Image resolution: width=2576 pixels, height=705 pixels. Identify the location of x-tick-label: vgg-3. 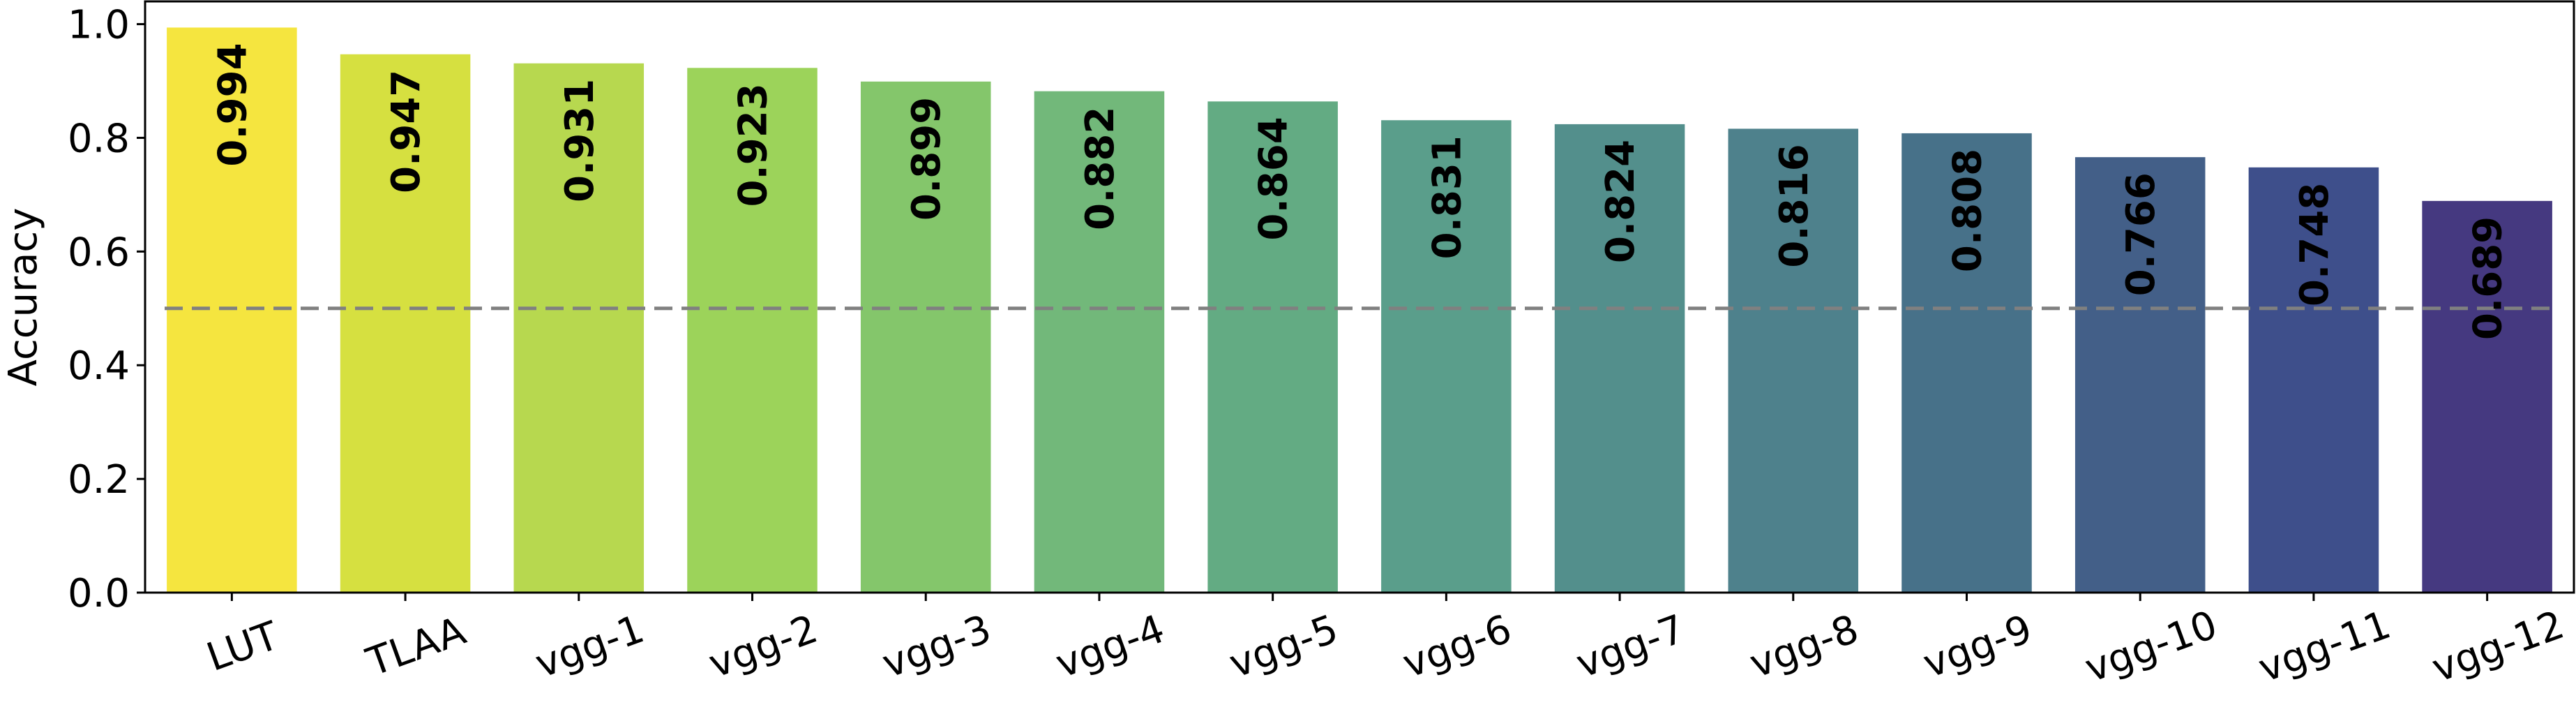
(937, 647).